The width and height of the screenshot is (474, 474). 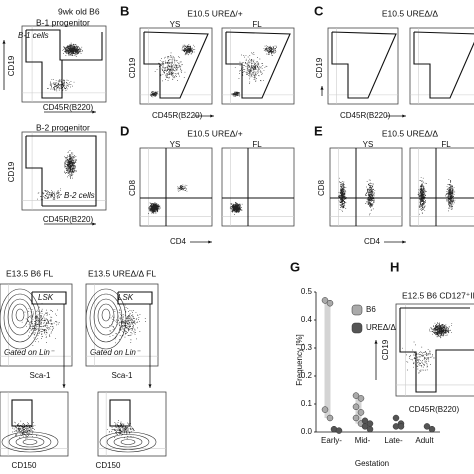 What do you see at coordinates (393, 440) in the screenshot?
I see `x-tick-label: Late-` at bounding box center [393, 440].